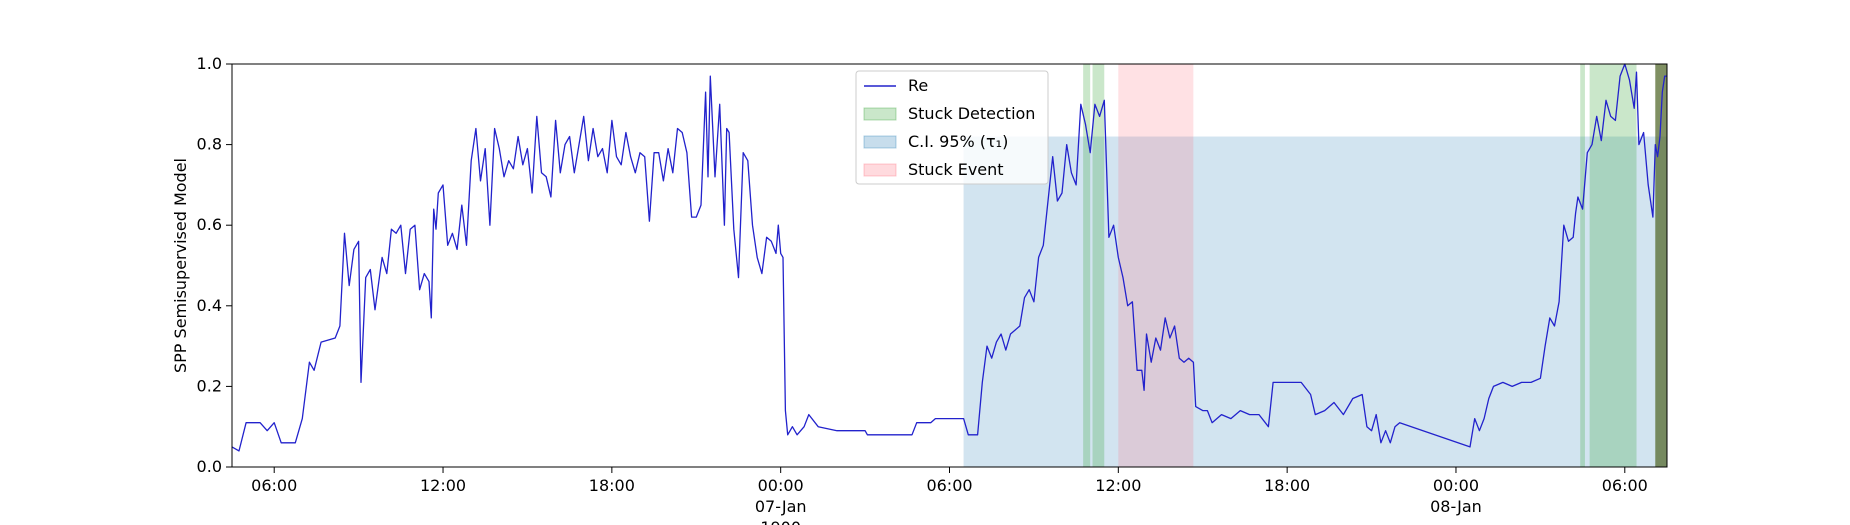 The width and height of the screenshot is (1850, 525). What do you see at coordinates (1156, 265) in the screenshot?
I see `stuck-event-band` at bounding box center [1156, 265].